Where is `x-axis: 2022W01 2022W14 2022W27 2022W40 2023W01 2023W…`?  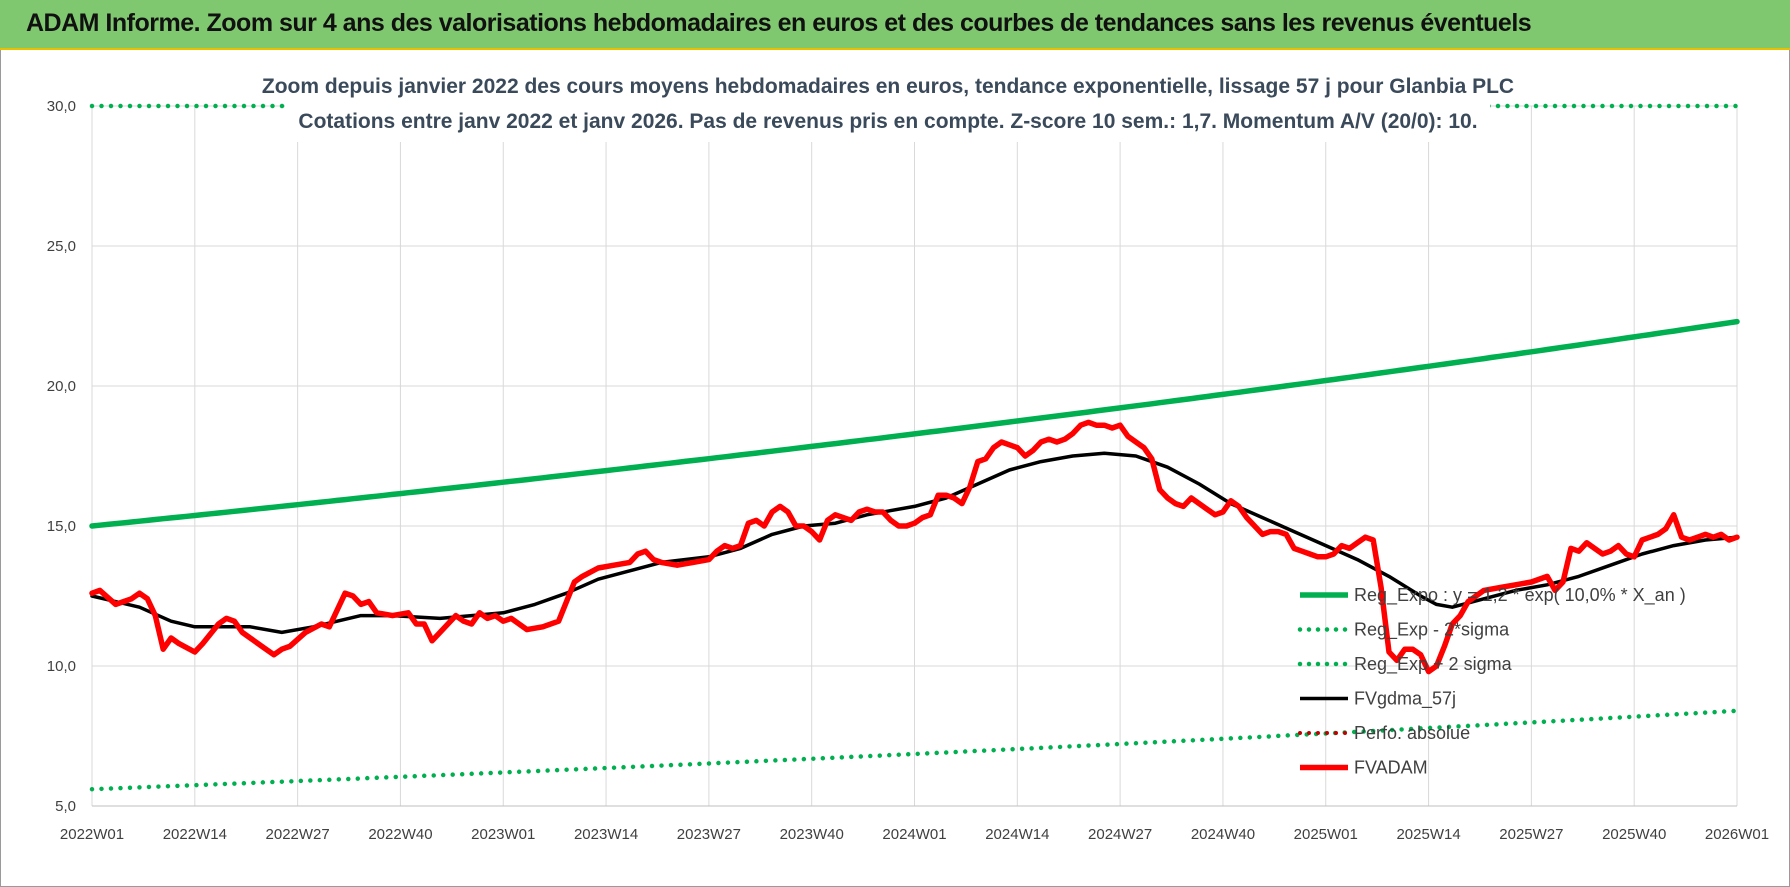
x-axis: 2022W01 2022W14 2022W27 2022W40 2023W01 2023W… is located at coordinates (914, 824).